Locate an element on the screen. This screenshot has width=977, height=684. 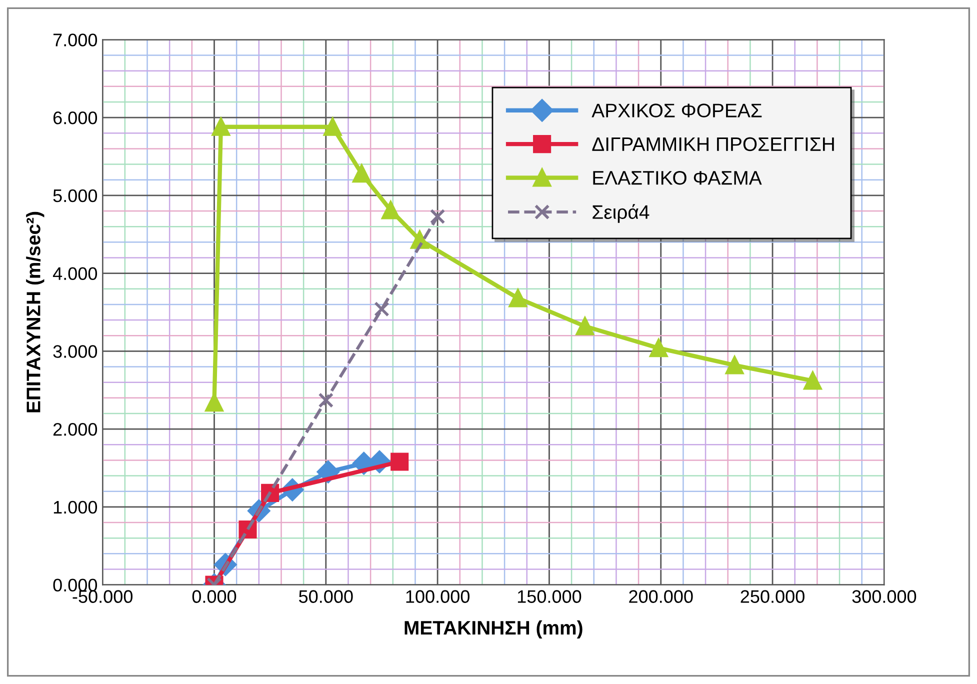
y-tick-label: 5.000 is located at coordinates (75, 195).